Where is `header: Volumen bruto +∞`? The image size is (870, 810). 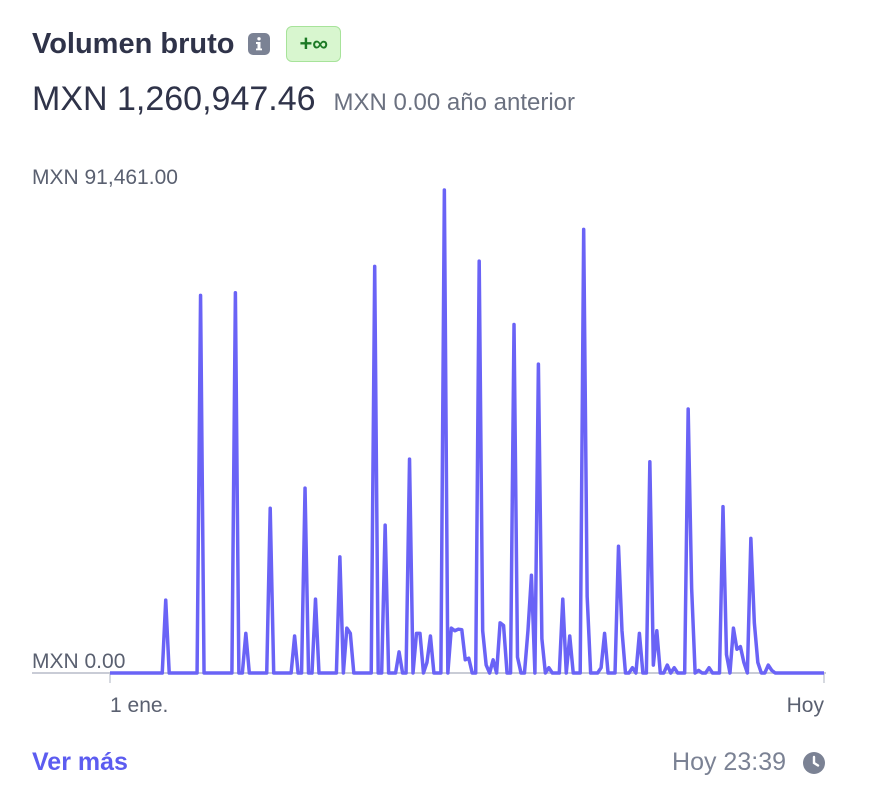 header: Volumen bruto +∞ is located at coordinates (186, 44).